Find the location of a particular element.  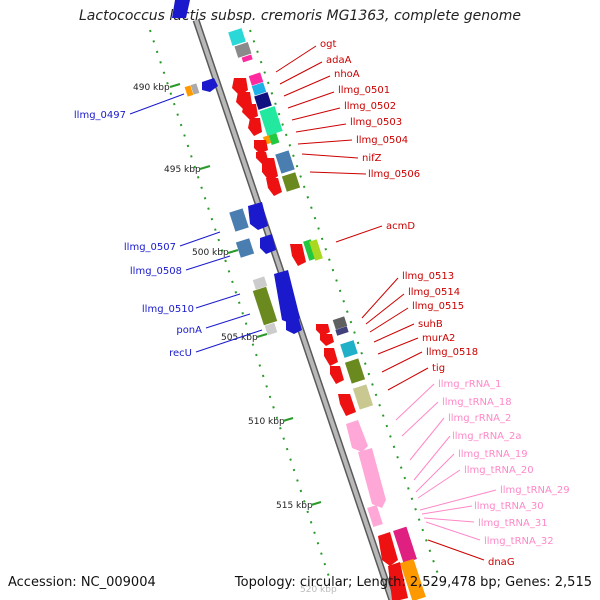

gene-label-tRNA_31: llmg_tRNA_31 is located at coordinates (513, 523).